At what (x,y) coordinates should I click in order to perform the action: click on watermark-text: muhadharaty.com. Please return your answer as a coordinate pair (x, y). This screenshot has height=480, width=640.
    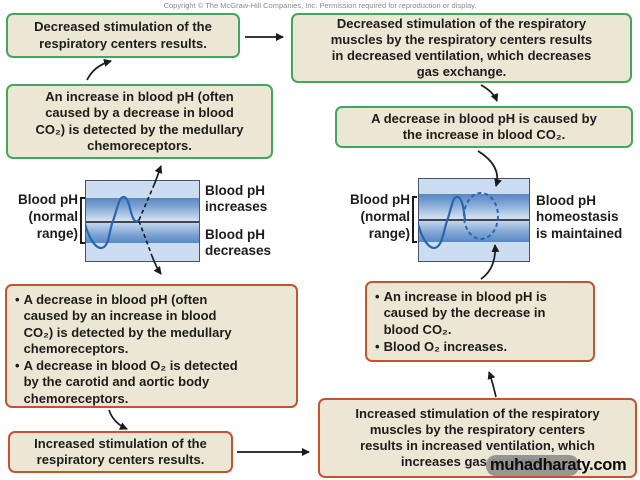
    Looking at the image, I should click on (558, 465).